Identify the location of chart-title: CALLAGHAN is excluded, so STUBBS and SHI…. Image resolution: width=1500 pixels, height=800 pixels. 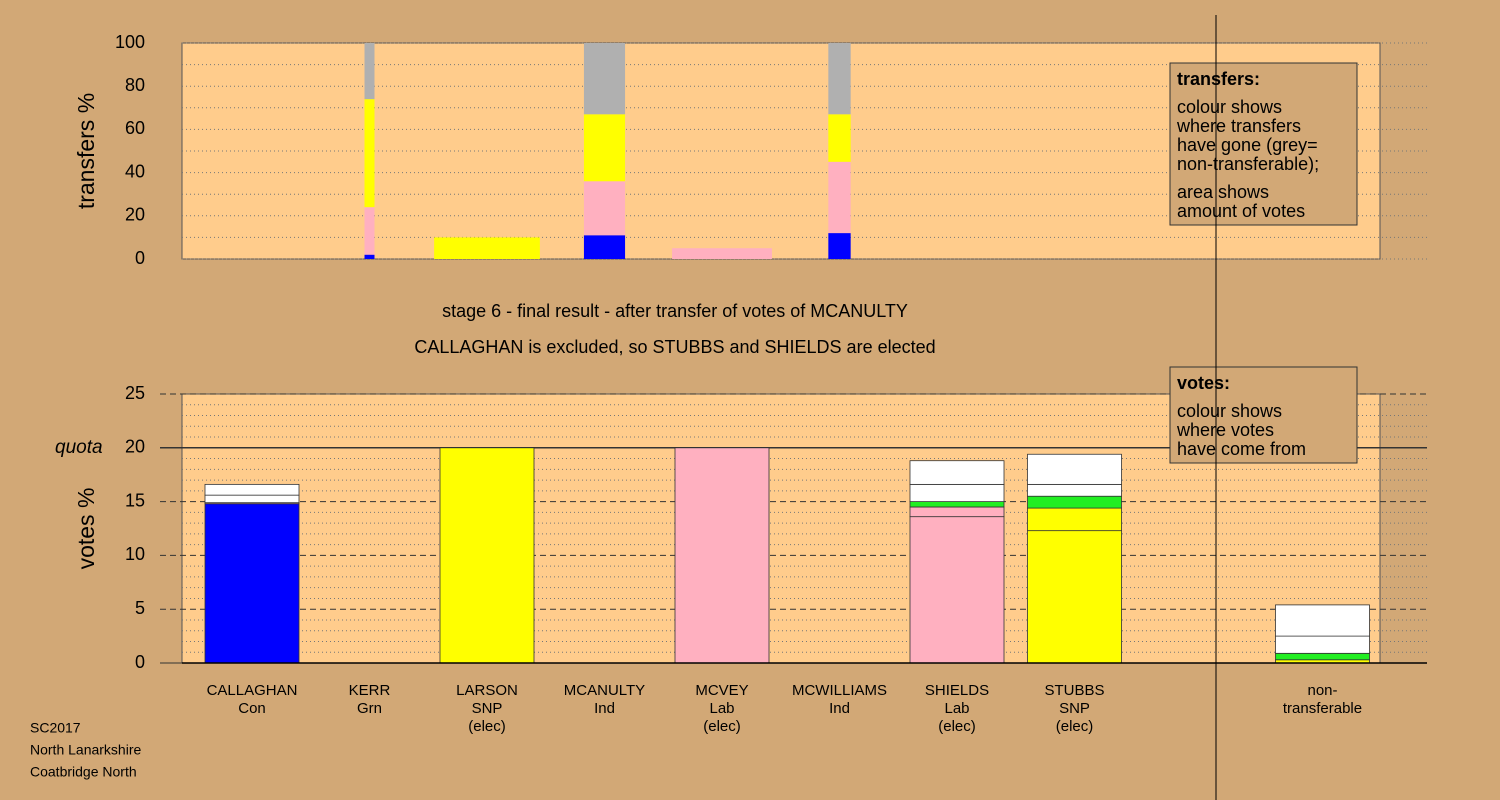
(674, 347).